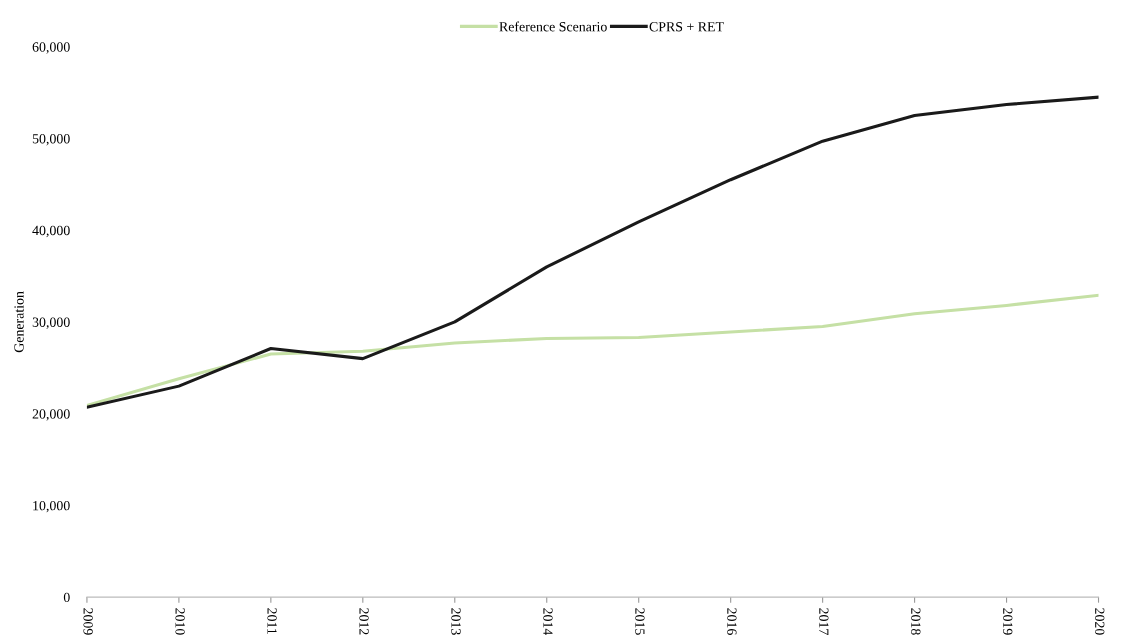  Describe the element at coordinates (66, 597) in the screenshot. I see `y-tick-label: 0` at that location.